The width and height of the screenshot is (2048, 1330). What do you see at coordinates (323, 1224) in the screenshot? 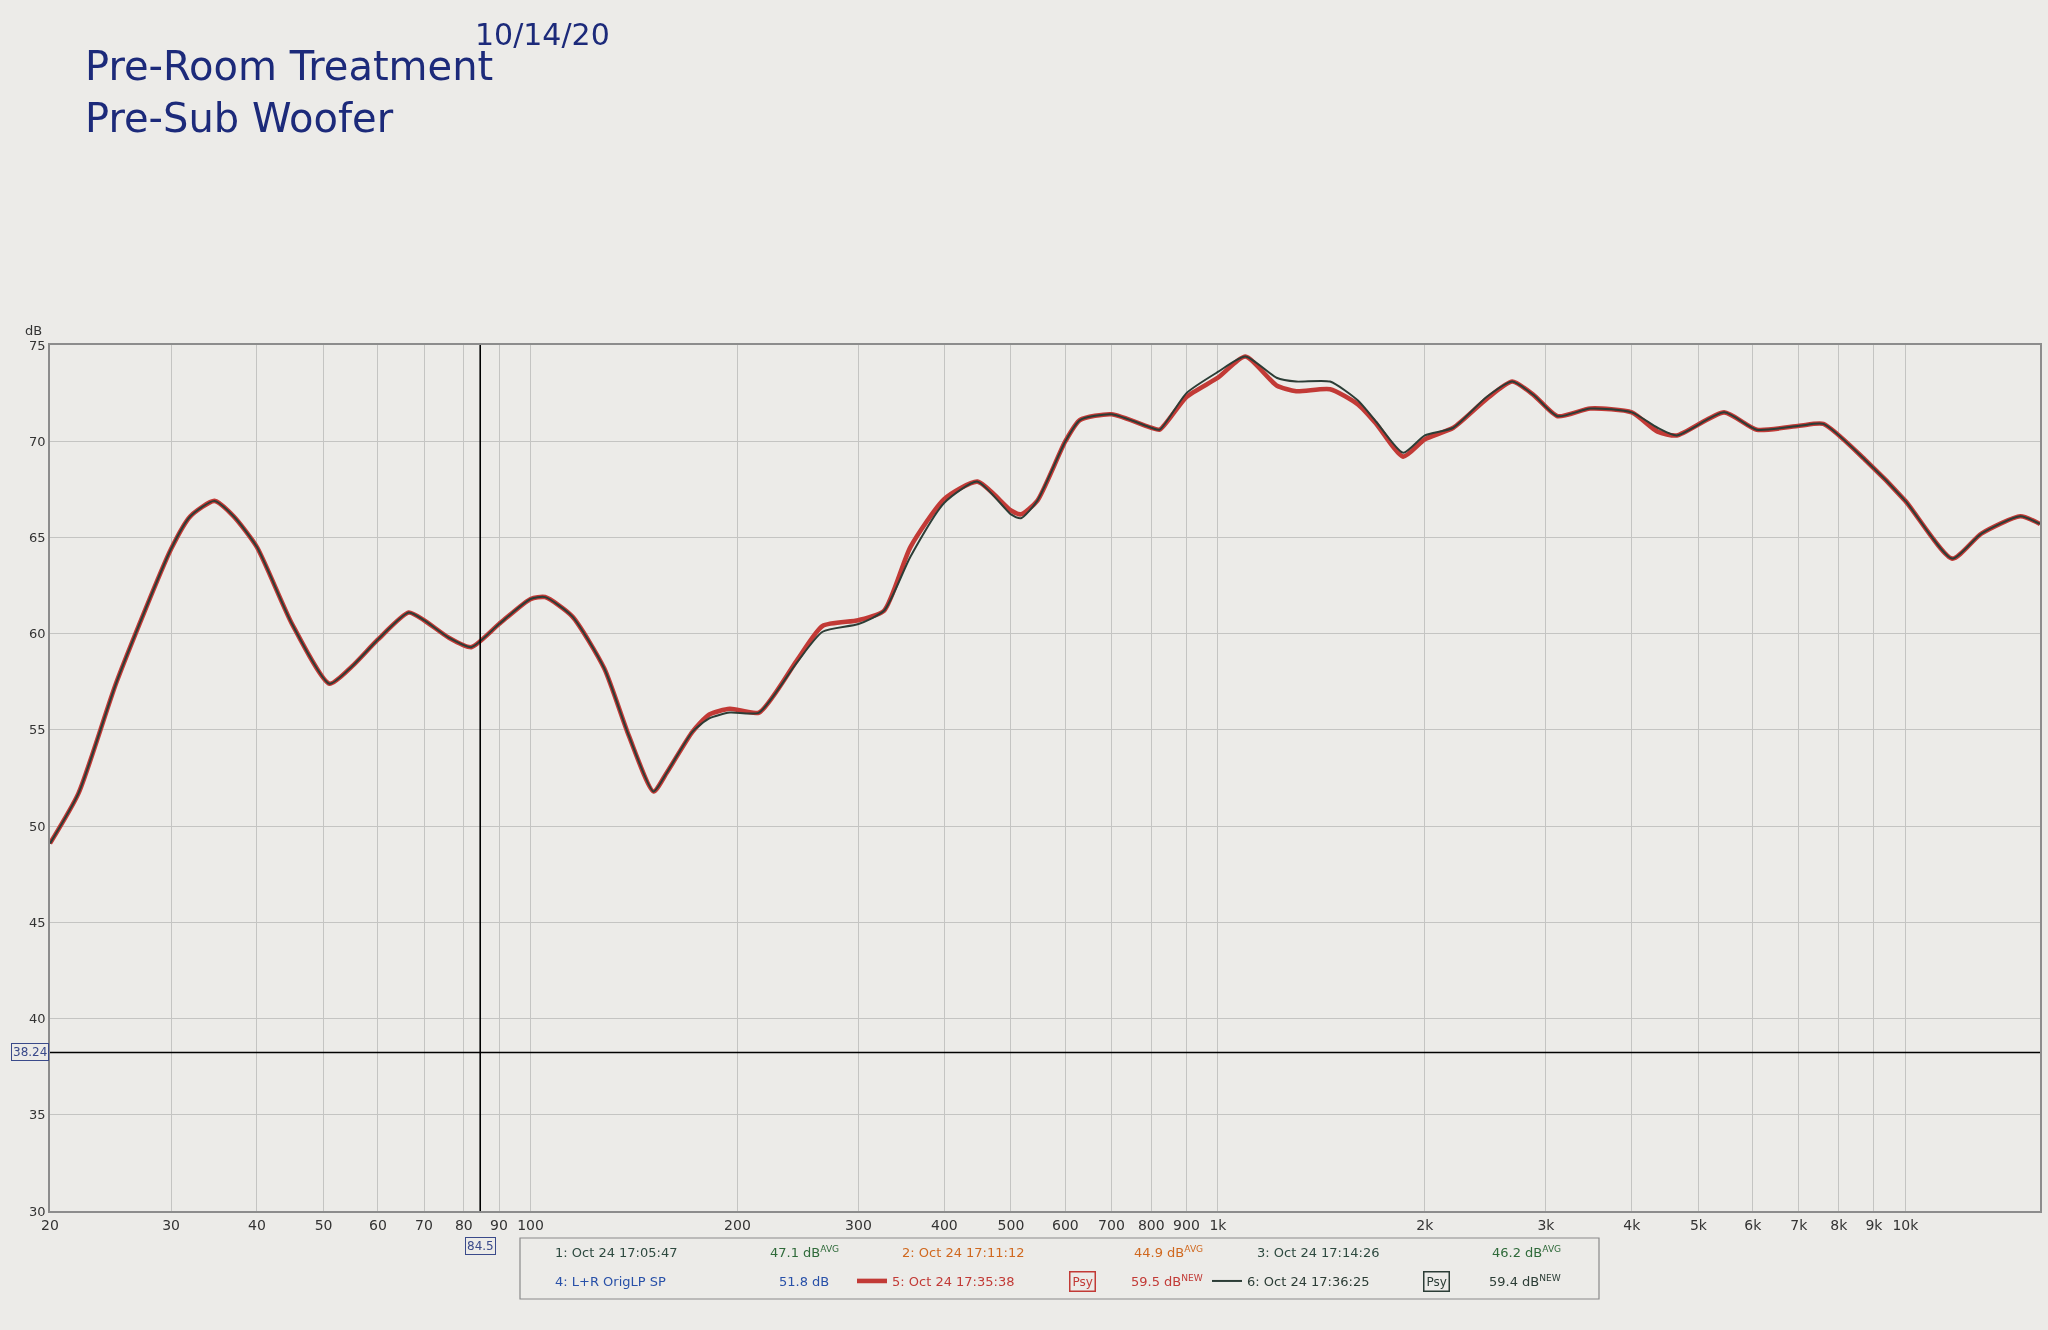
I see `x-tick-label: 50` at bounding box center [323, 1224].